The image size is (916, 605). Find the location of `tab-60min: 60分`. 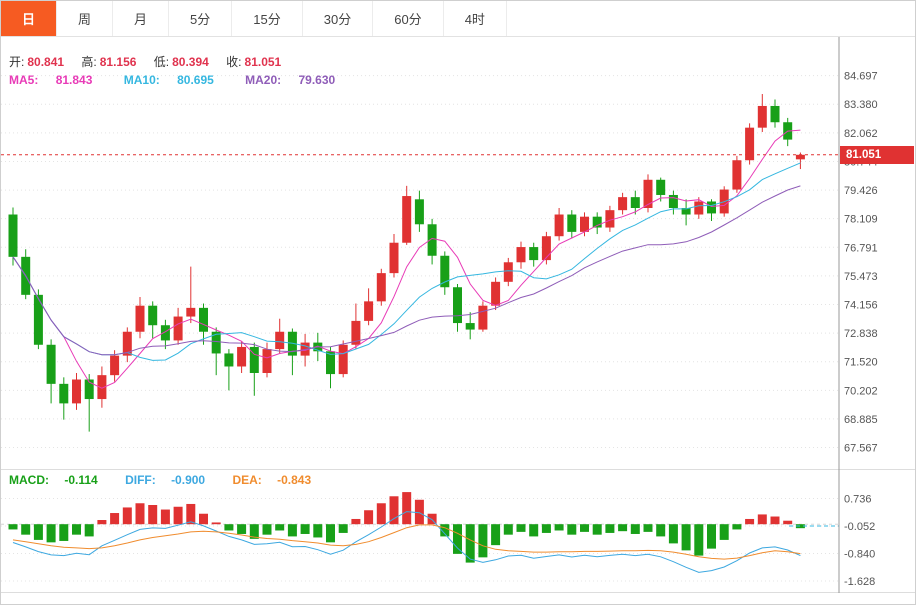

tab-60min: 60分 is located at coordinates (408, 18).